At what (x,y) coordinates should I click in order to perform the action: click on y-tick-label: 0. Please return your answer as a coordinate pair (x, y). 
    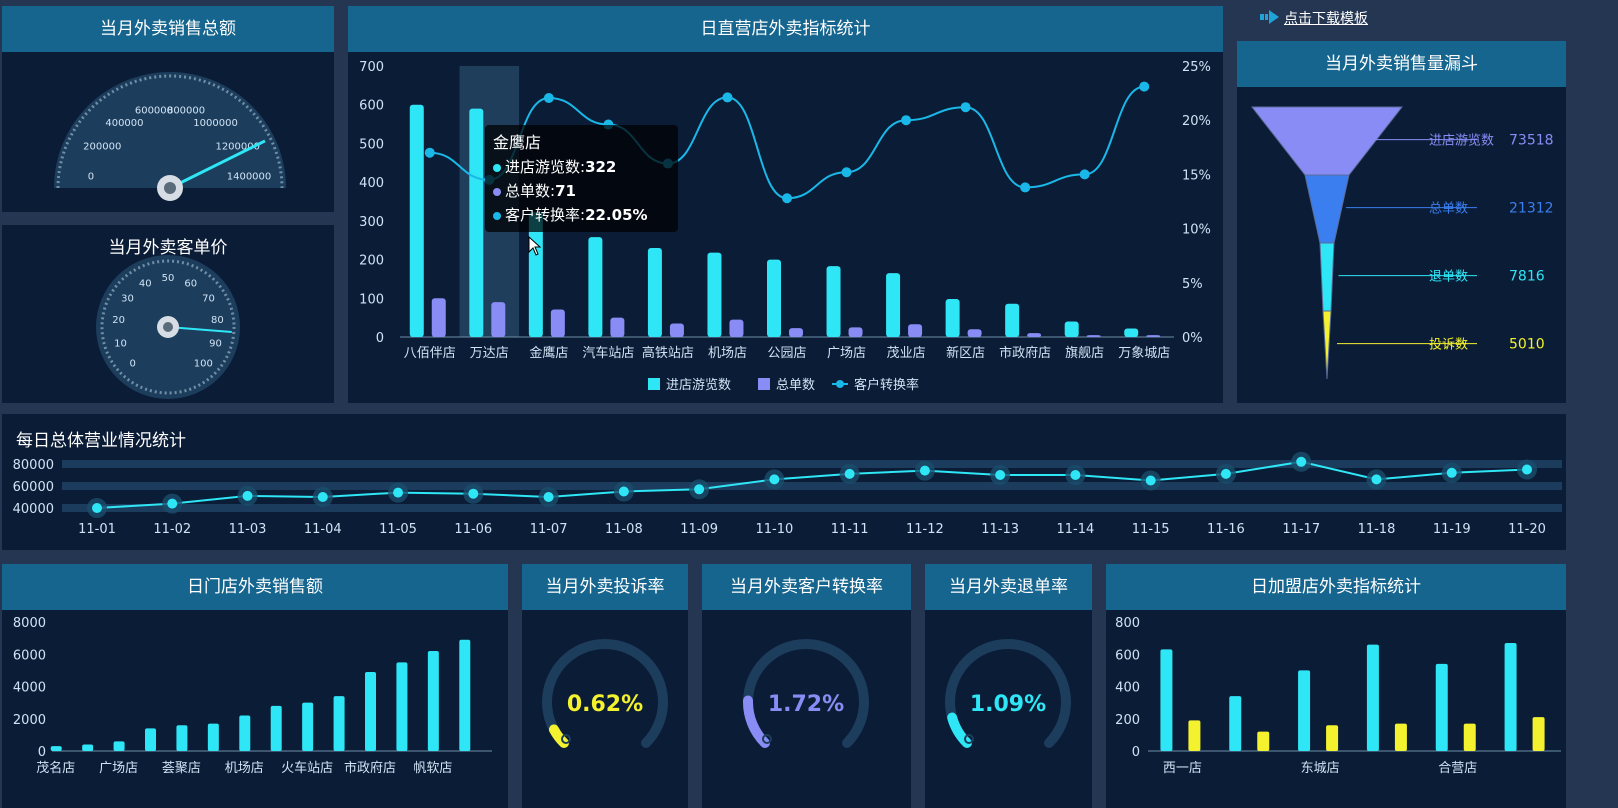
    Looking at the image, I should click on (380, 338).